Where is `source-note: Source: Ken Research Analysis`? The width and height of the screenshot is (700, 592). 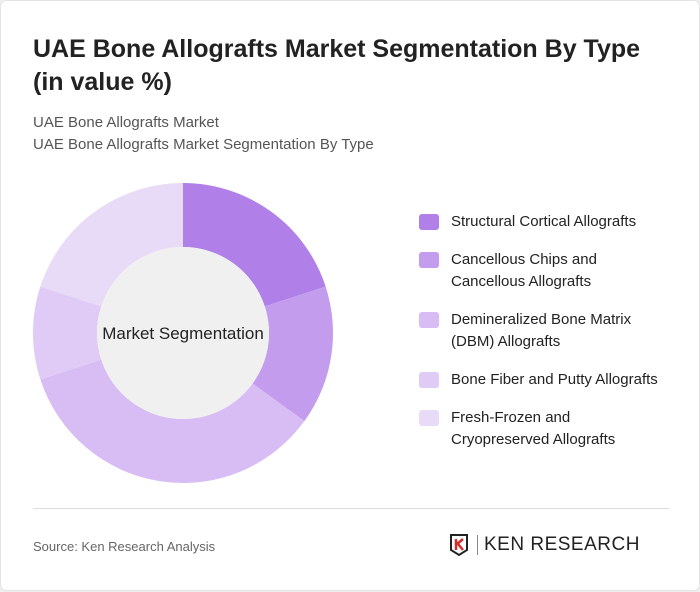
source-note: Source: Ken Research Analysis is located at coordinates (124, 546).